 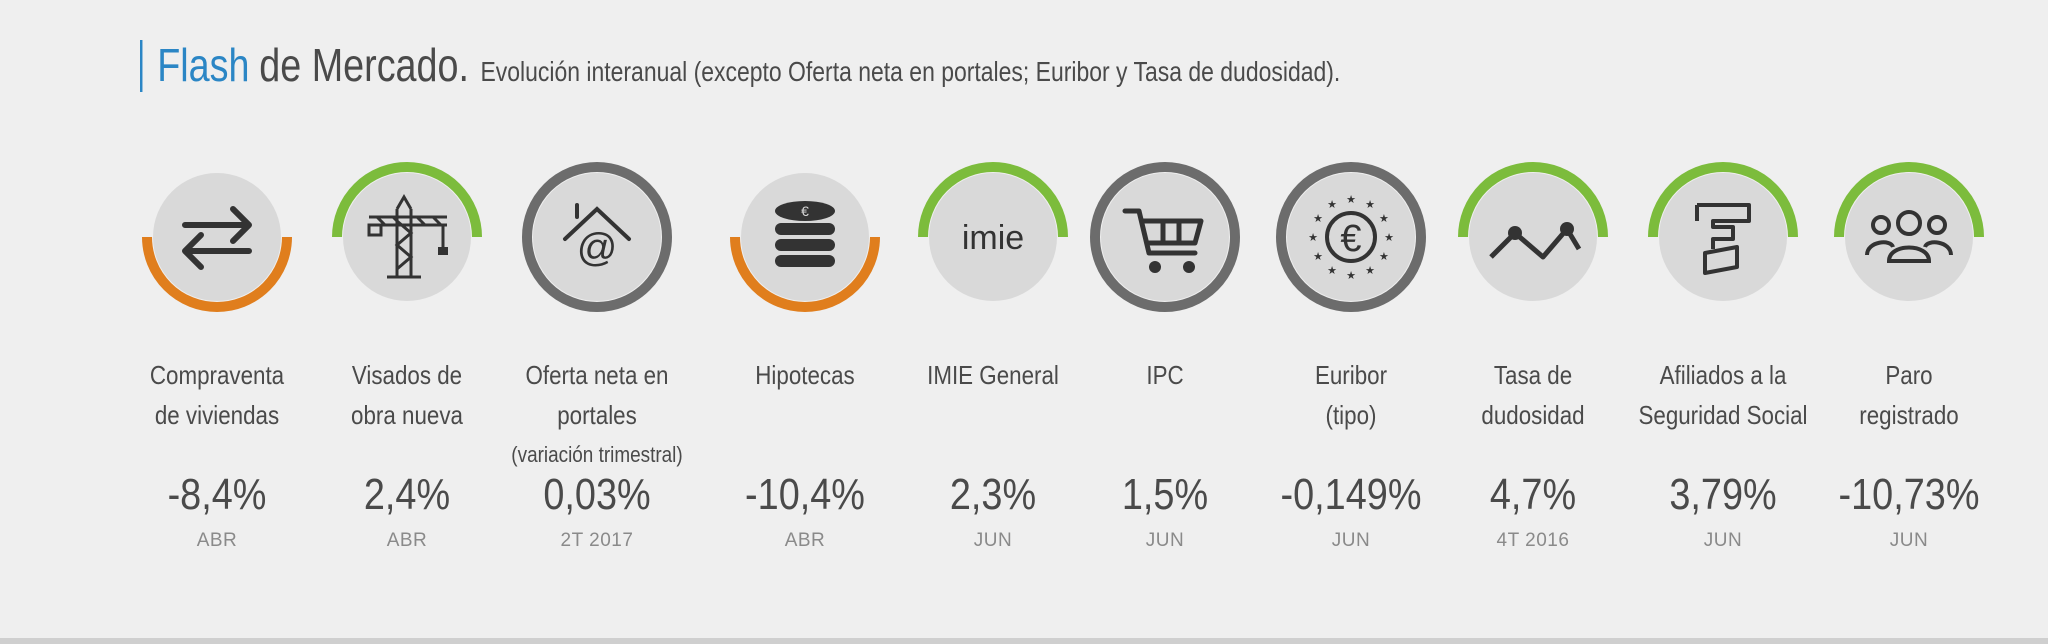 What do you see at coordinates (1533, 375) in the screenshot?
I see `indicator-label-line1: Tasa de` at bounding box center [1533, 375].